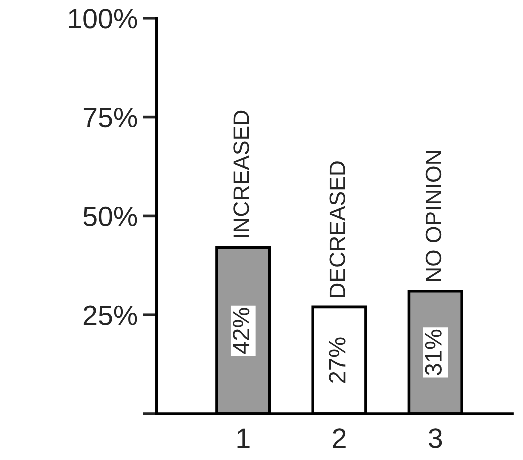 The height and width of the screenshot is (460, 523). Describe the element at coordinates (435, 438) in the screenshot. I see `x-tick-label: 3` at that location.